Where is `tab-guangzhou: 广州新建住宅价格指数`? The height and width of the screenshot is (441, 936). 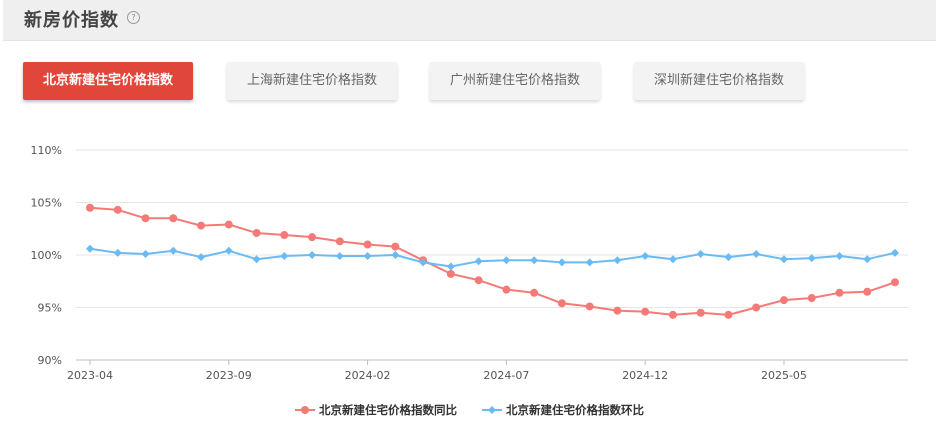
tab-guangzhou: 广州新建住宅价格指数 is located at coordinates (515, 81).